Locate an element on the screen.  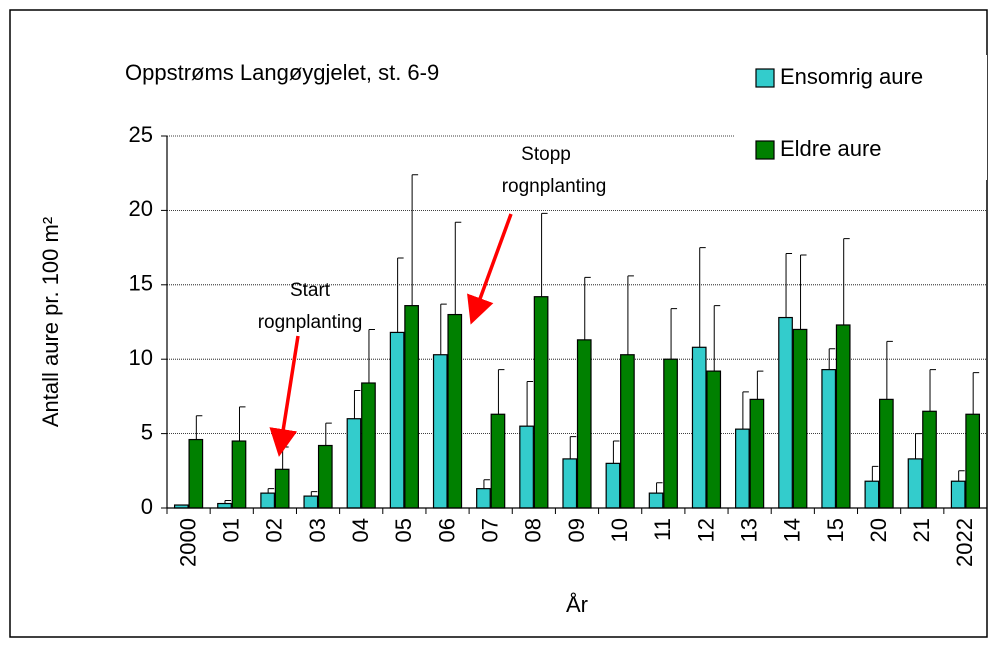
x-tick-label: 04 is located at coordinates (360, 530).